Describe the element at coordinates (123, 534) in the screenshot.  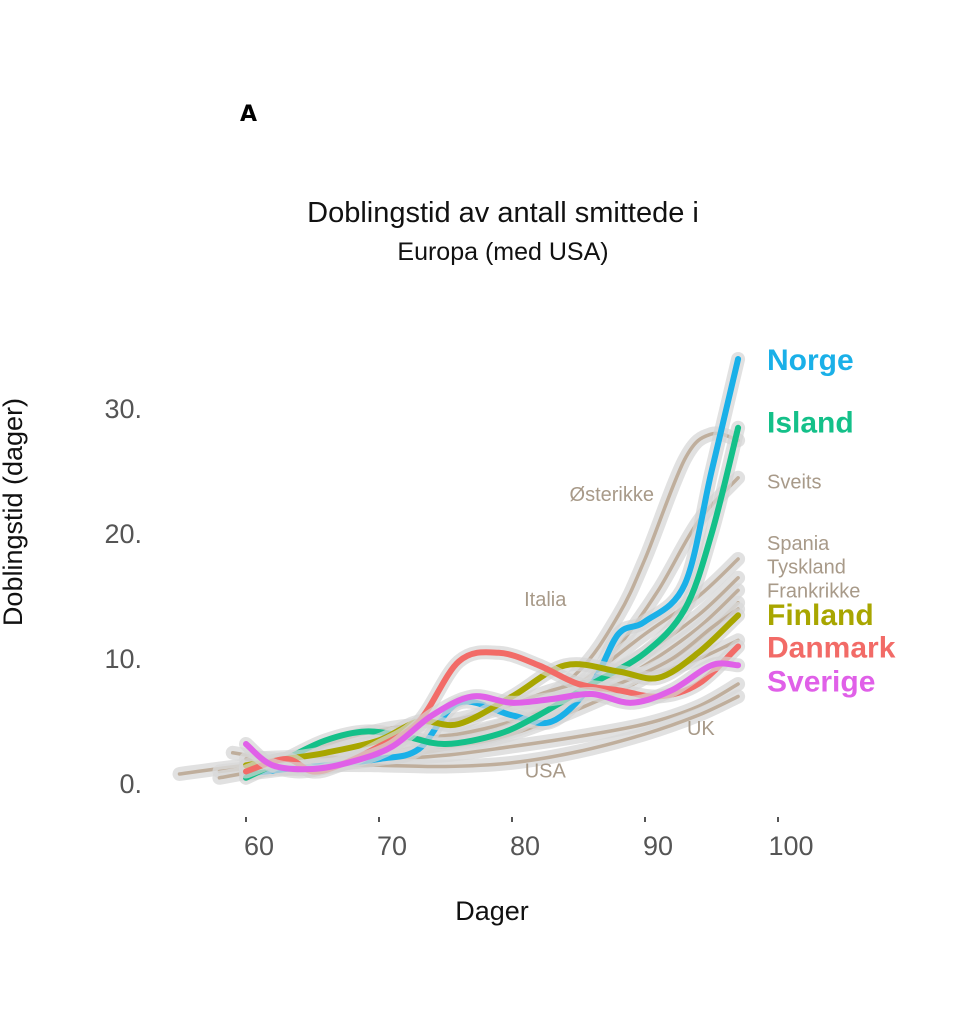
I see `y-tick-label: 20.` at that location.